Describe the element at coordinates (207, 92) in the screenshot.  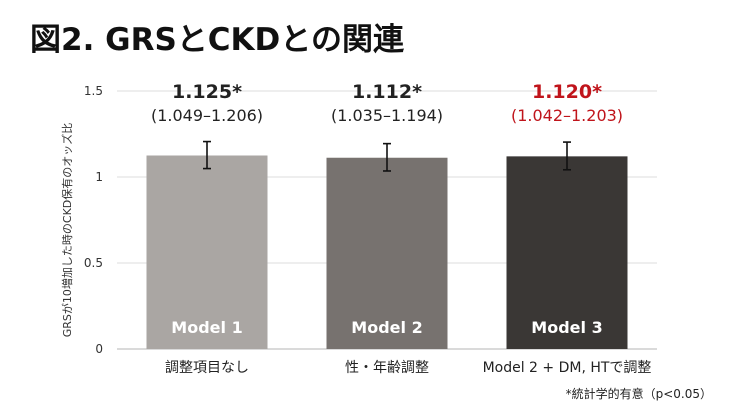
I see `value-label: 1.125*` at that location.